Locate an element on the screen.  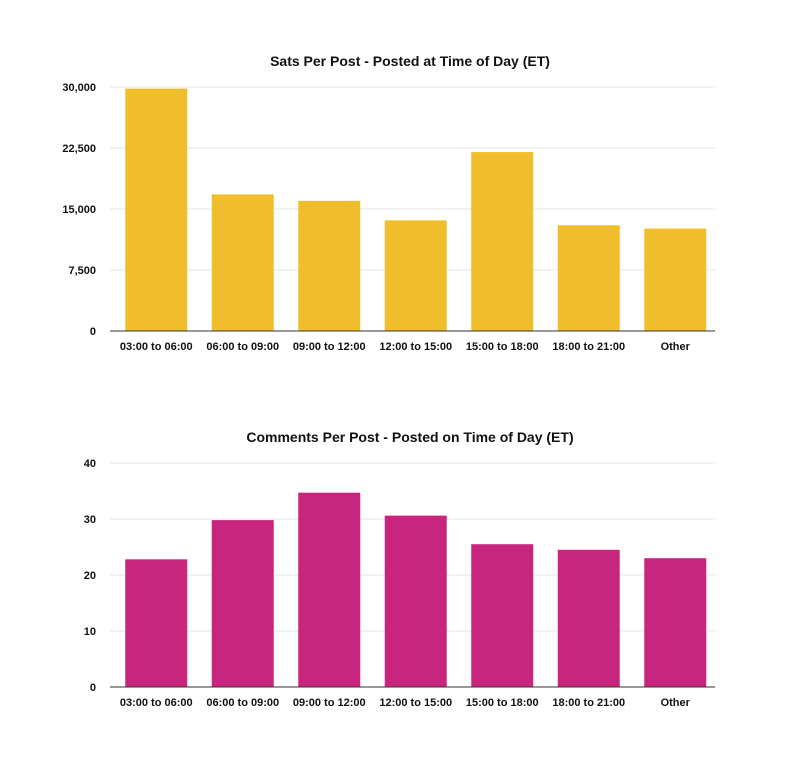
chart1-xtick-label: 03:00 to 06:00 is located at coordinates (156, 347).